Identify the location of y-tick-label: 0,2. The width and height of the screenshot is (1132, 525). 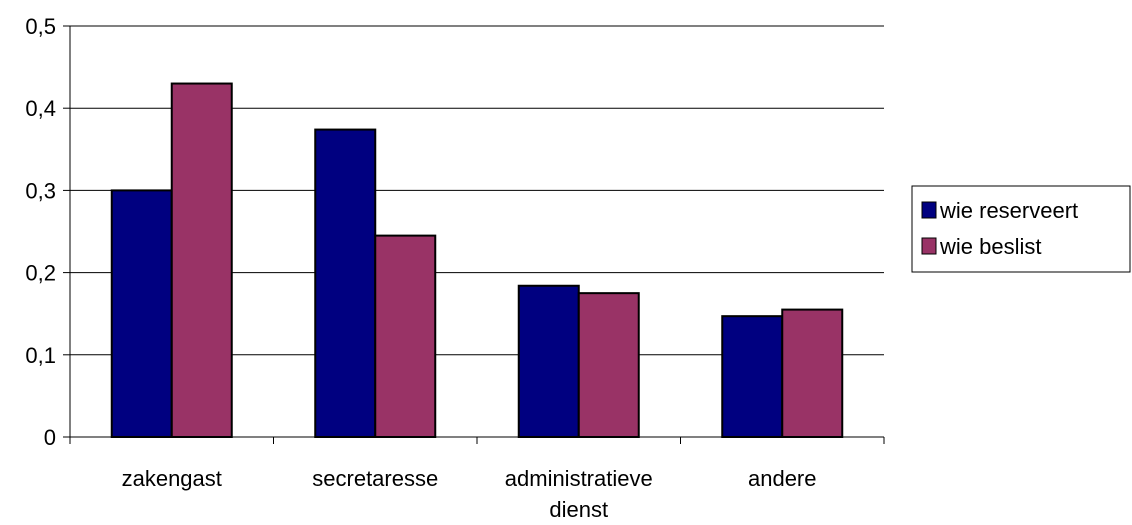
(40, 273).